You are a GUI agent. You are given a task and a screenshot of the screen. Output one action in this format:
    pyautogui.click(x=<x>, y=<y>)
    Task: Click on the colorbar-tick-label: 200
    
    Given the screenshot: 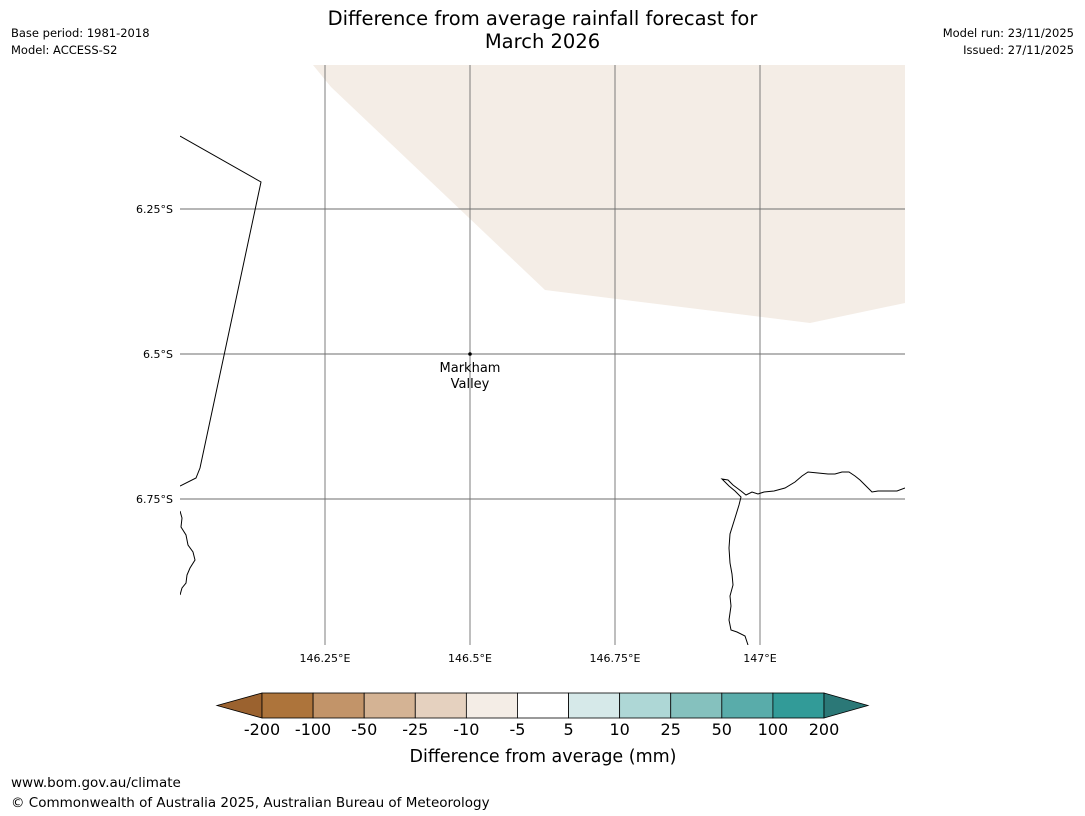 What is the action you would take?
    pyautogui.click(x=824, y=729)
    